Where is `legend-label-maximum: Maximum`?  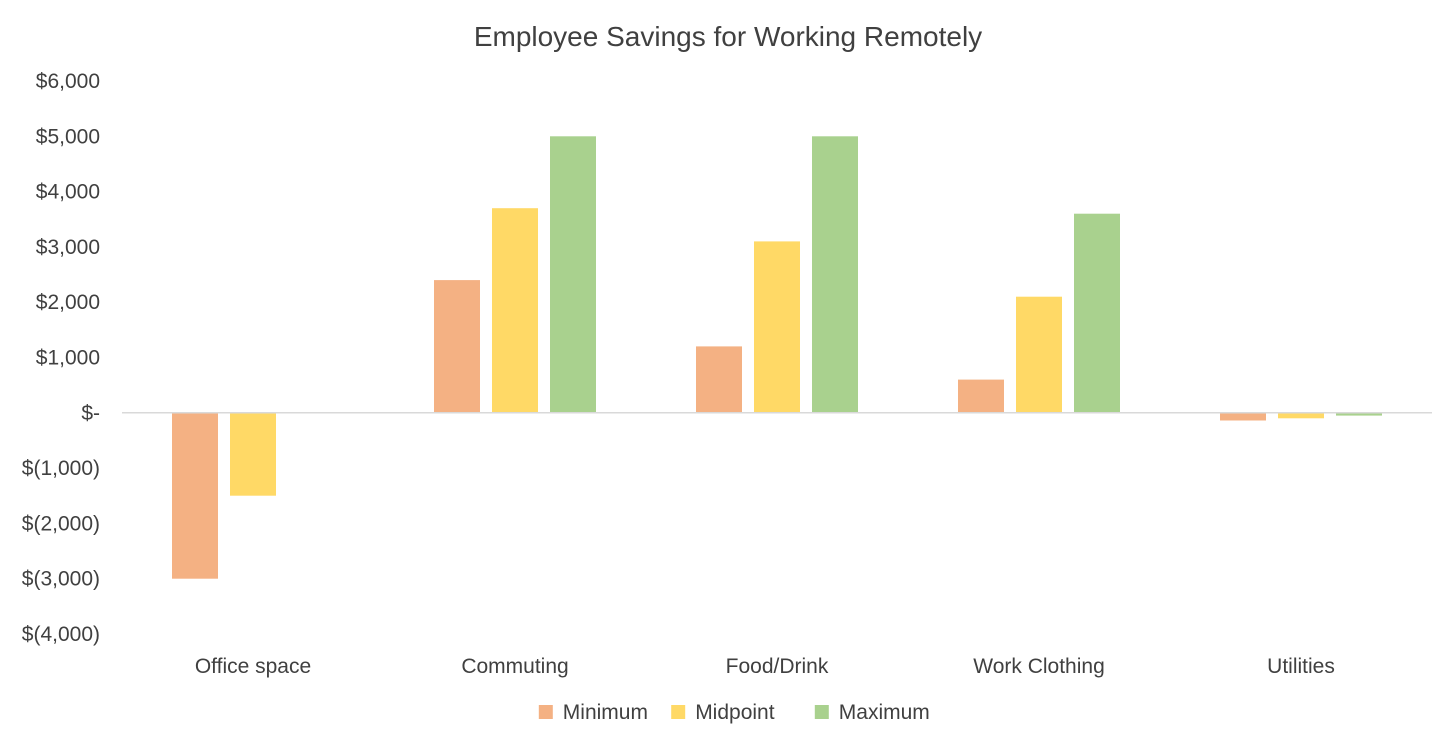
legend-label-maximum: Maximum is located at coordinates (884, 712).